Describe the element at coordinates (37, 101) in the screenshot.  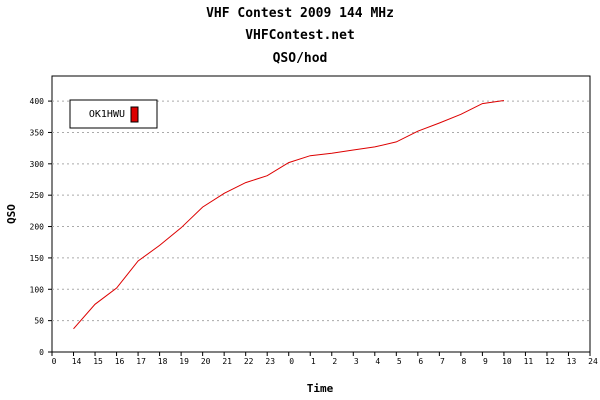
I see `y-tick-label: 400` at that location.